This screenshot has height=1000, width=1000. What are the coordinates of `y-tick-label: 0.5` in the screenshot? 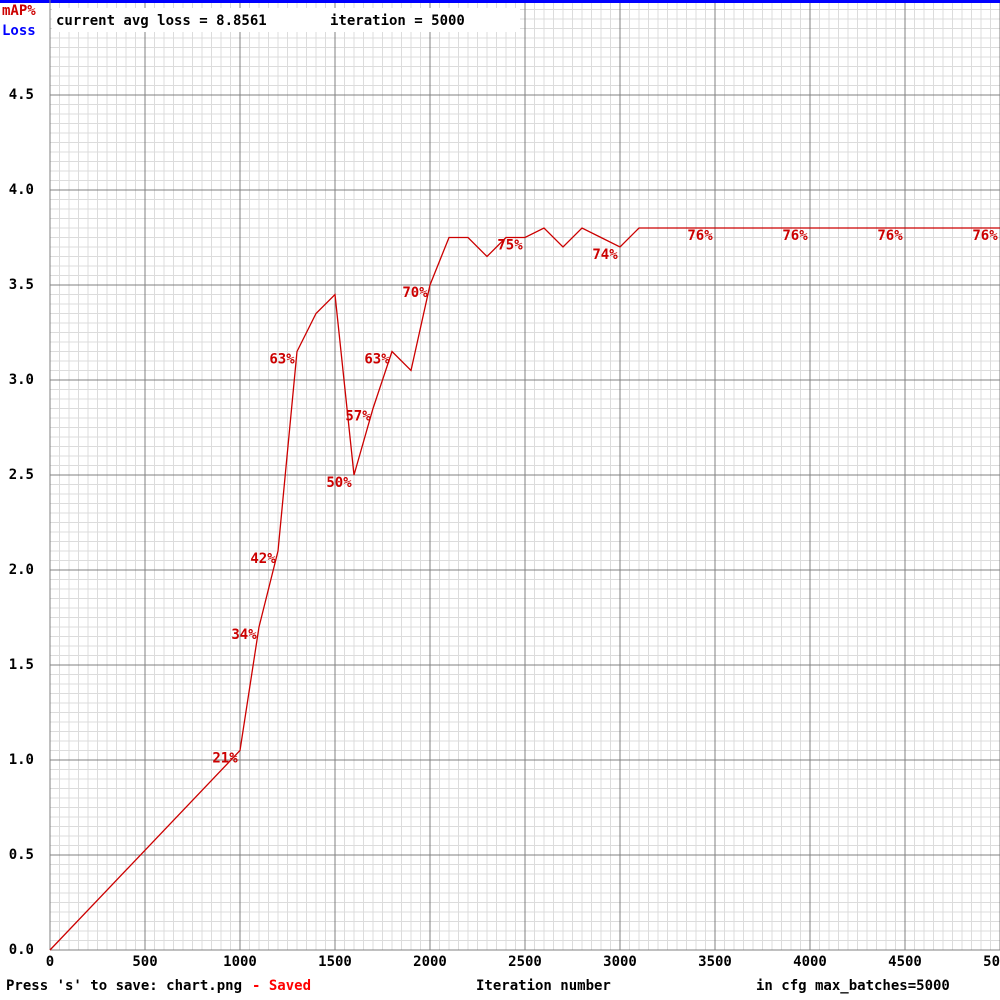 It's located at (21, 855).